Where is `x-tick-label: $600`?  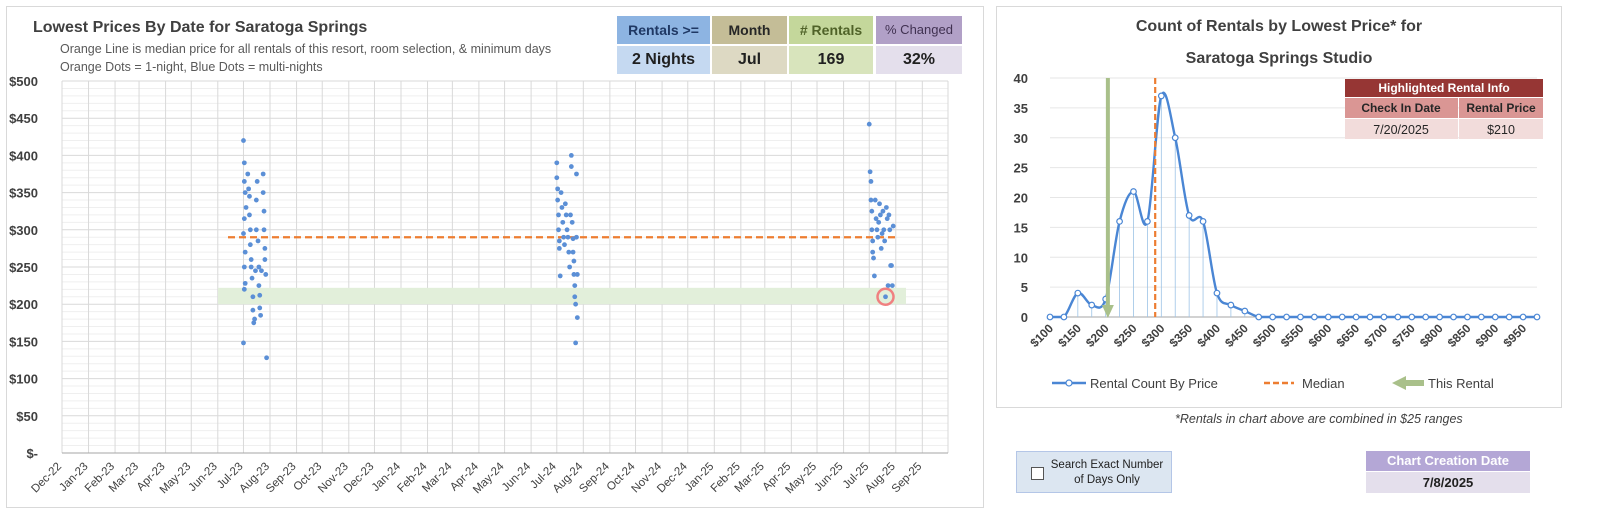 x-tick-label: $600 is located at coordinates (1320, 335).